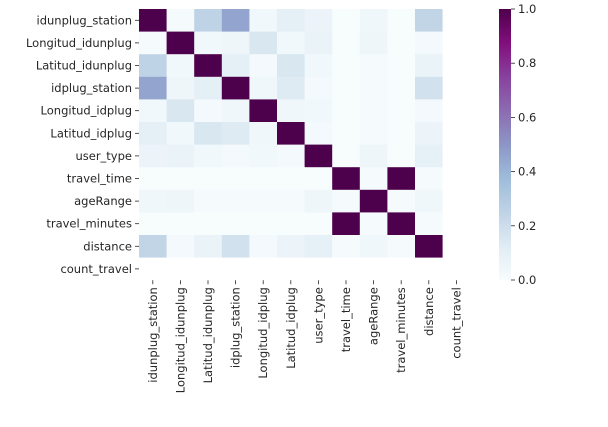  I want to click on y-tick-label: travel_time, so click(99, 179).